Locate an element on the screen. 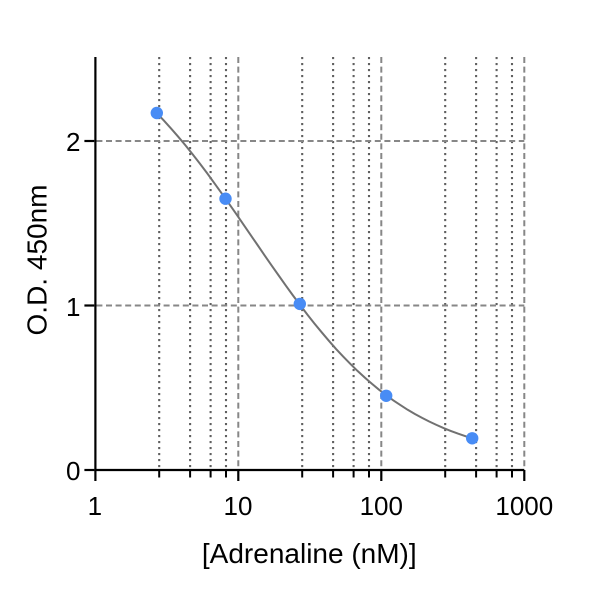 Image resolution: width=600 pixels, height=600 pixels. svg-text: 100 is located at coordinates (381, 506).